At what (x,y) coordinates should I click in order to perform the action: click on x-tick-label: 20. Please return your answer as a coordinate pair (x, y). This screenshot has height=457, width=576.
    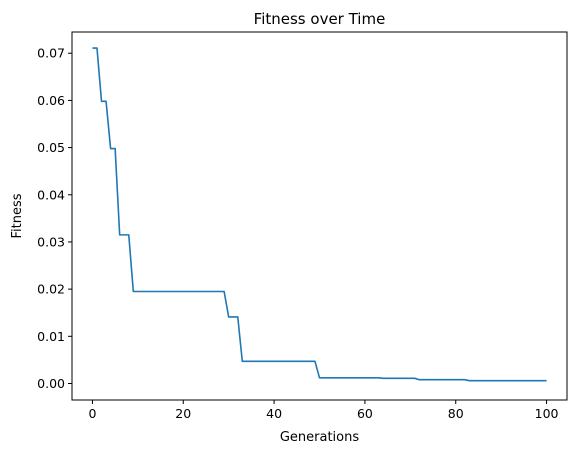
    Looking at the image, I should click on (183, 413).